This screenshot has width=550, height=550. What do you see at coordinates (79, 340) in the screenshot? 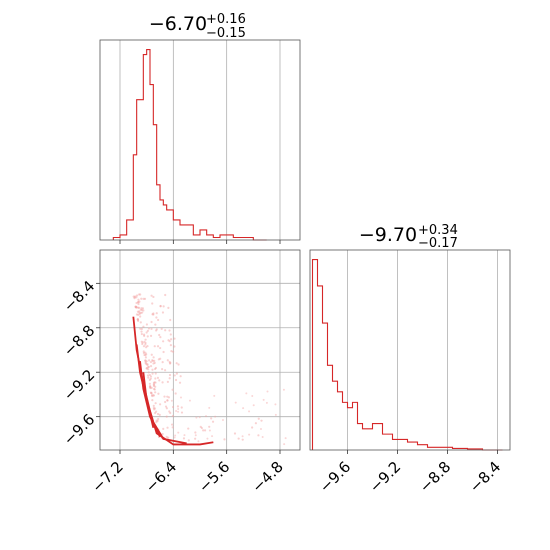
I see `y-tick-label: −8.8` at bounding box center [79, 340].